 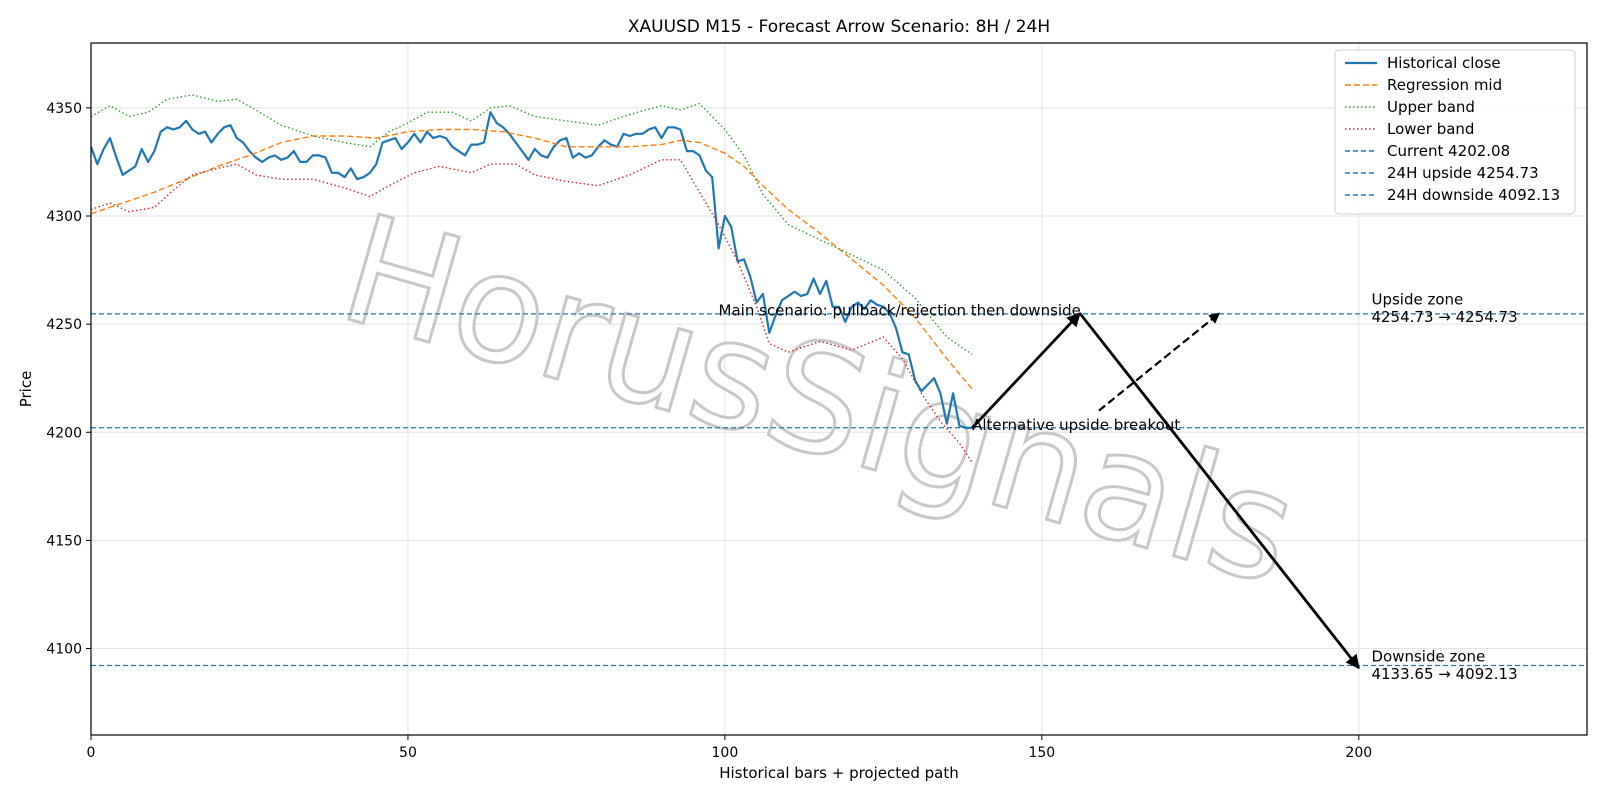 What do you see at coordinates (1444, 63) in the screenshot?
I see `legend-label: Historical close` at bounding box center [1444, 63].